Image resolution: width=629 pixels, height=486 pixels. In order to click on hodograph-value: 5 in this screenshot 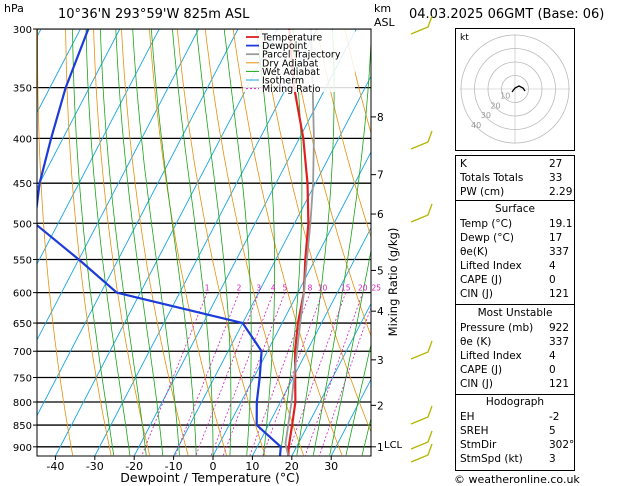, I will do `click(552, 431)`.